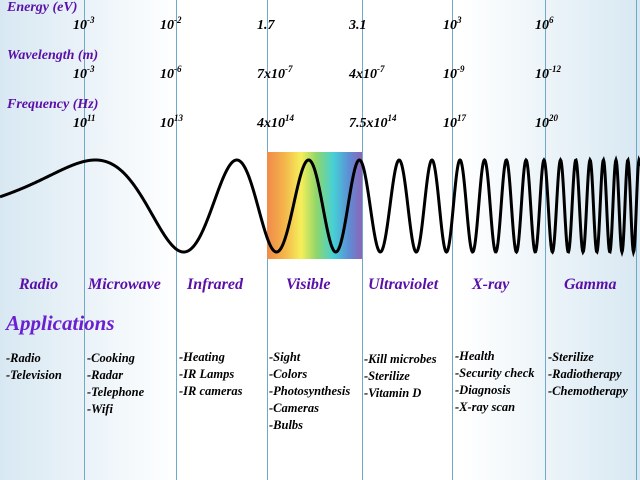  Describe the element at coordinates (116, 392) in the screenshot. I see `list-item: -Telephone` at that location.